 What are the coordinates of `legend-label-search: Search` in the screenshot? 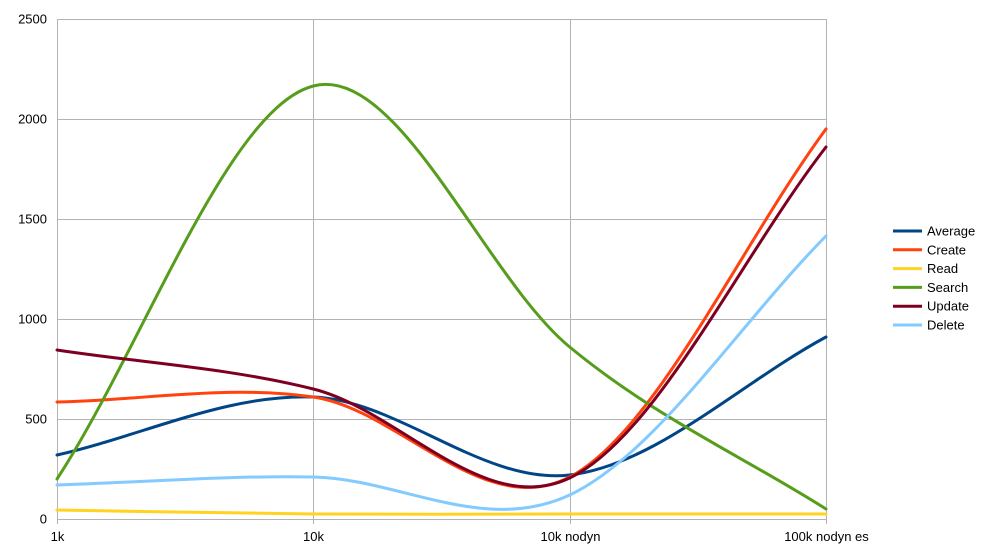 It's located at (947, 287).